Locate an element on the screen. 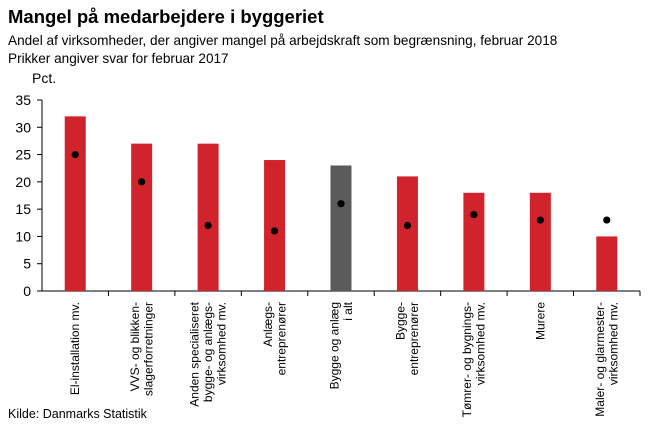 This screenshot has width=660, height=437. x-tick-label: Murere is located at coordinates (540, 321).